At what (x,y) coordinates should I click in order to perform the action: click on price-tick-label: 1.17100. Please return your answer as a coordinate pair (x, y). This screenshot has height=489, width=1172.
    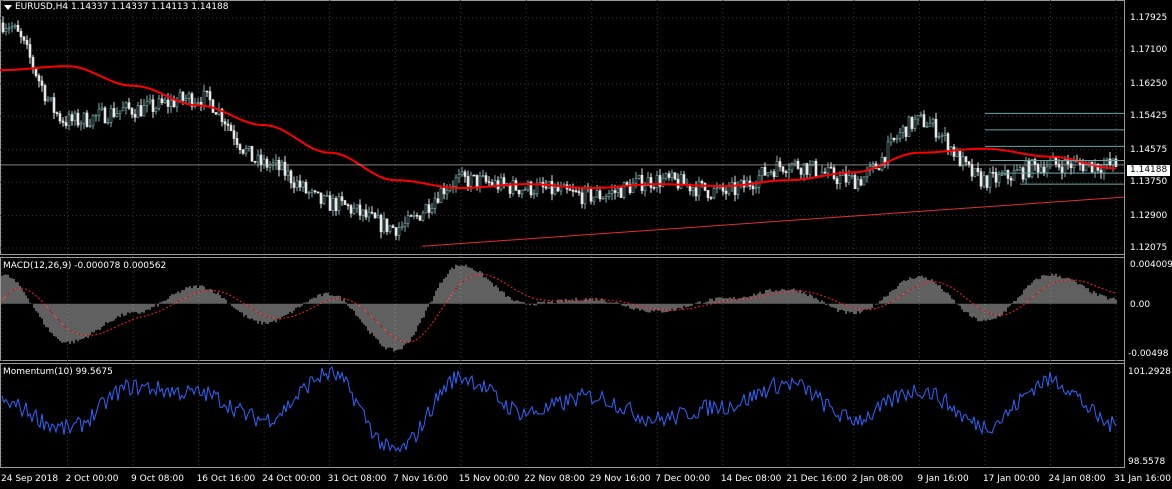
    Looking at the image, I should click on (1149, 50).